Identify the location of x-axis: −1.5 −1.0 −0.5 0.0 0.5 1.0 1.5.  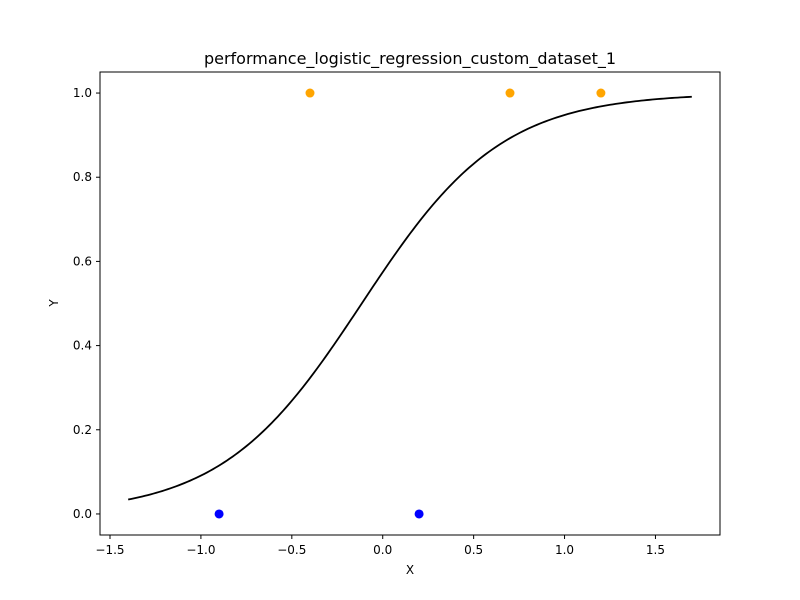
(380, 546).